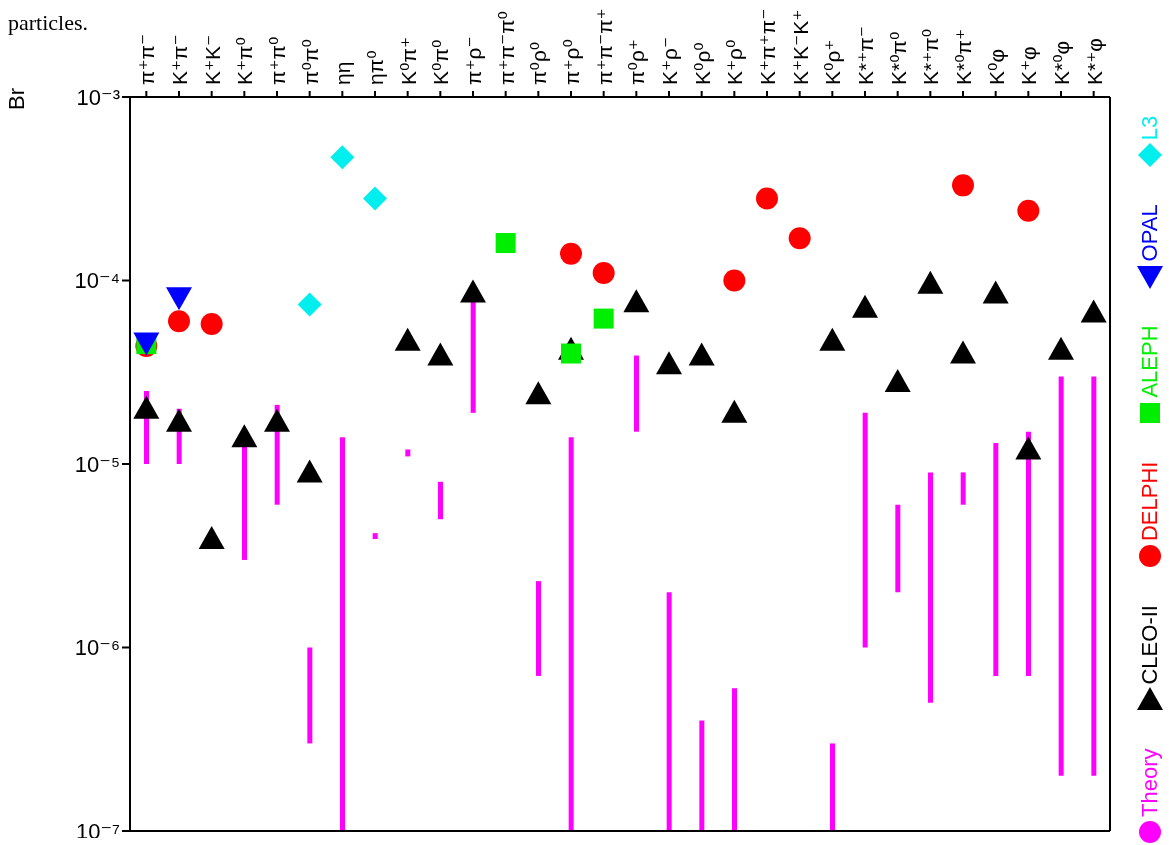  What do you see at coordinates (310, 62) in the screenshot?
I see `x-tick-label: π⁰π⁰` at bounding box center [310, 62].